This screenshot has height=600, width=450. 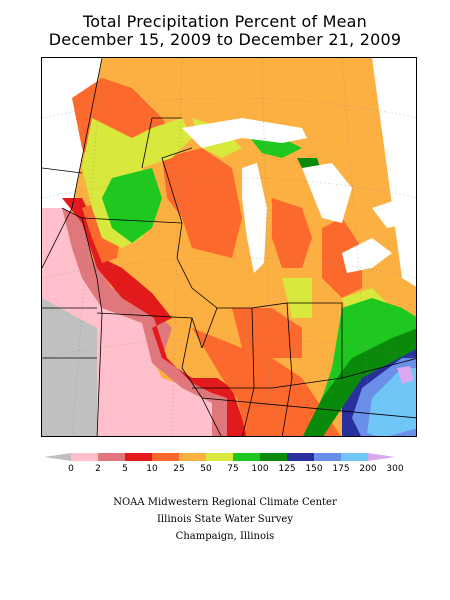 I want to click on region-10-25pct-east, so click(x=342, y=258).